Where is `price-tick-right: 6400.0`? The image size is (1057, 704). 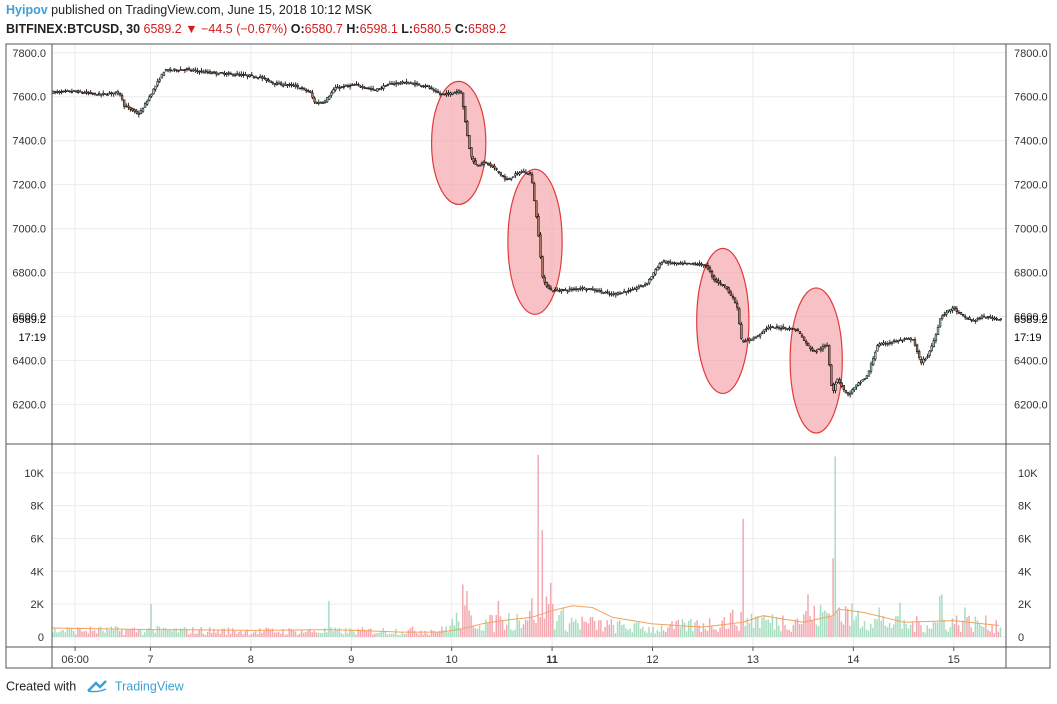 price-tick-right: 6400.0 is located at coordinates (1031, 361).